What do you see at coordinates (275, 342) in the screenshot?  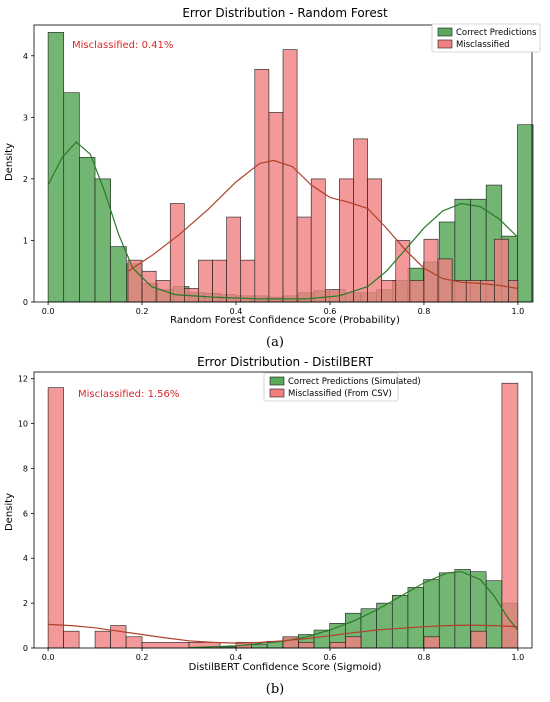 I see `figure-caption: (a)` at bounding box center [275, 342].